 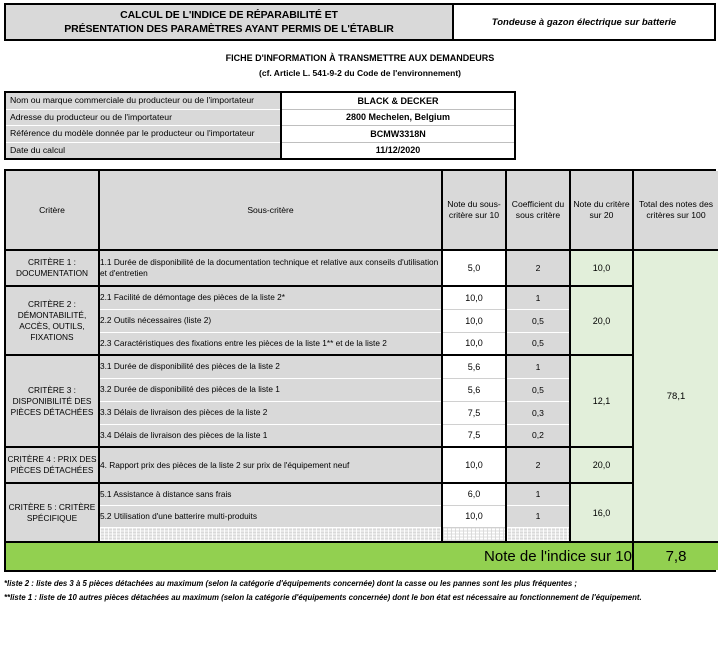 I want to click on criterion-4-note20: 20,0, so click(x=602, y=465).